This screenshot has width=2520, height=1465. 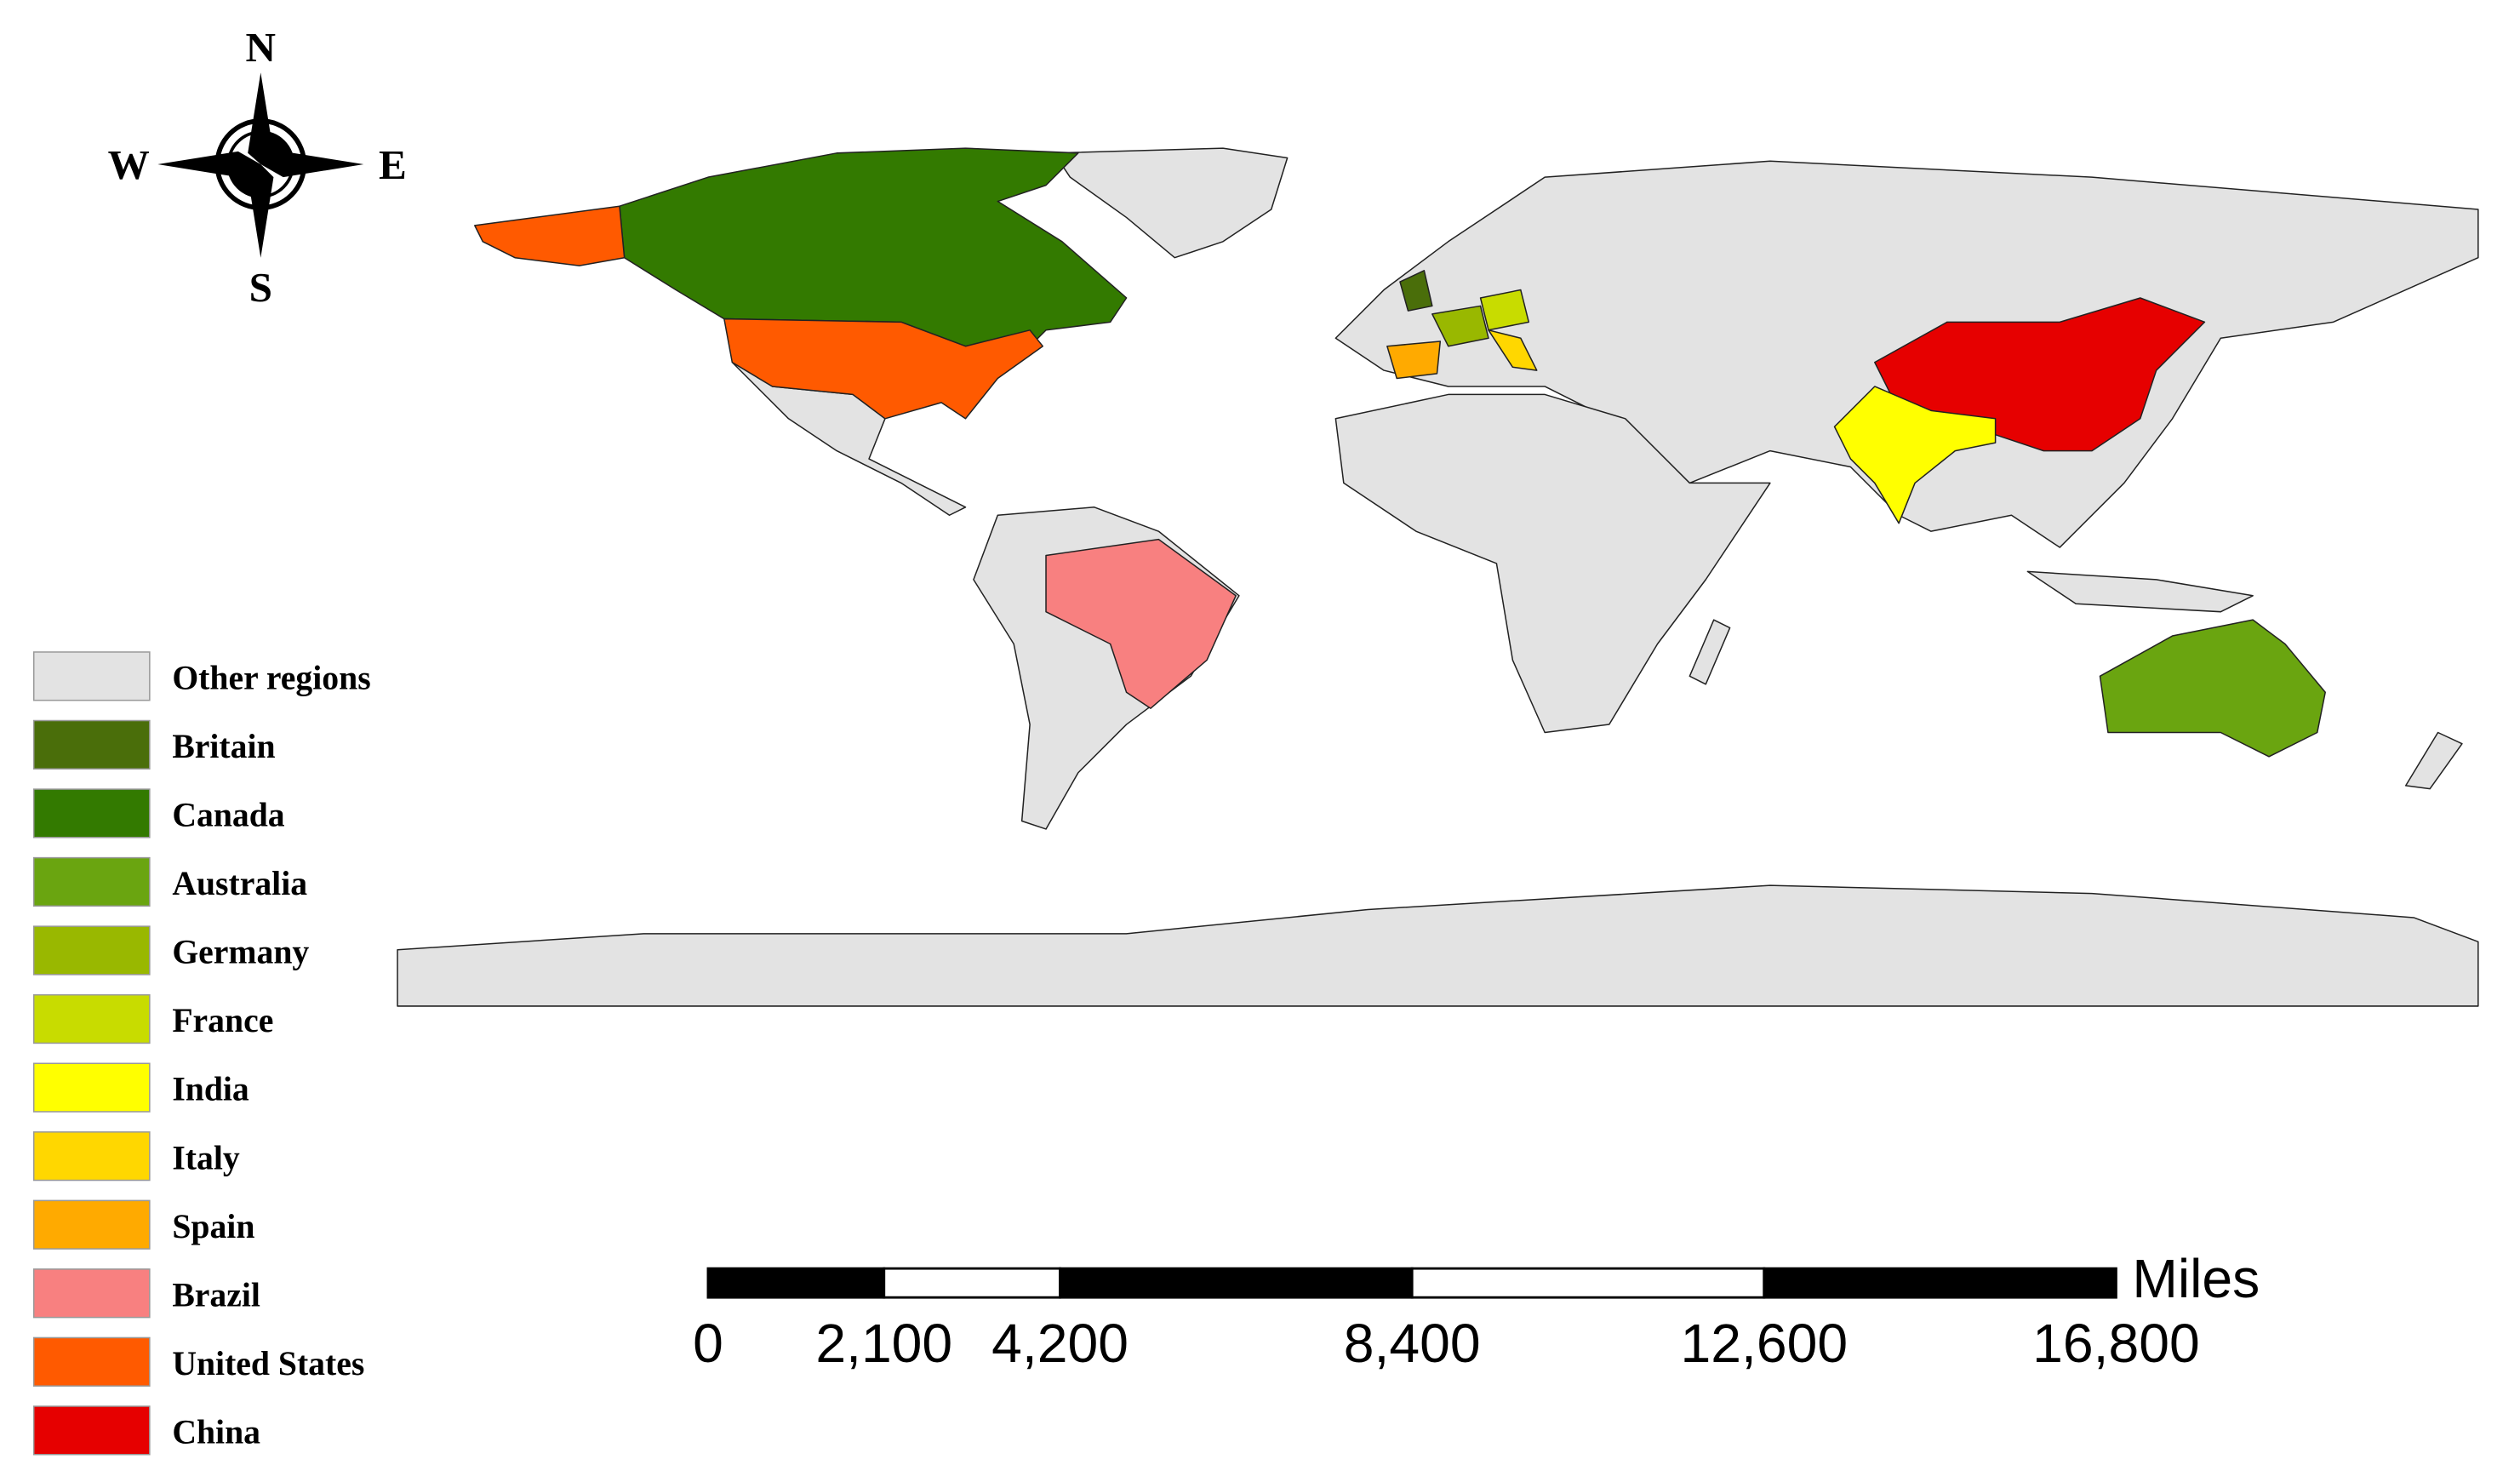 I want to click on germany, so click(x=1460, y=326).